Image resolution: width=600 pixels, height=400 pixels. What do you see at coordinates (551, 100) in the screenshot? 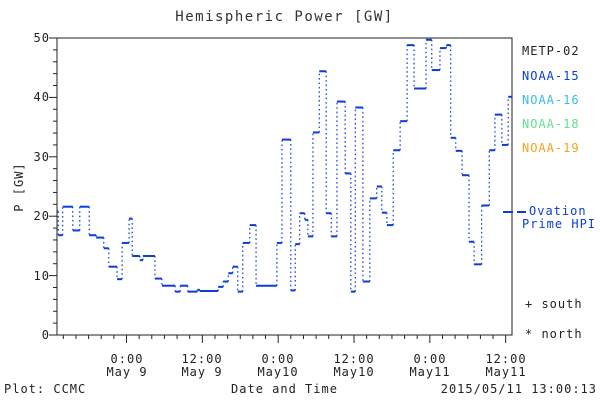
I see `legend-item-noaa16: NOAA-16` at bounding box center [551, 100].